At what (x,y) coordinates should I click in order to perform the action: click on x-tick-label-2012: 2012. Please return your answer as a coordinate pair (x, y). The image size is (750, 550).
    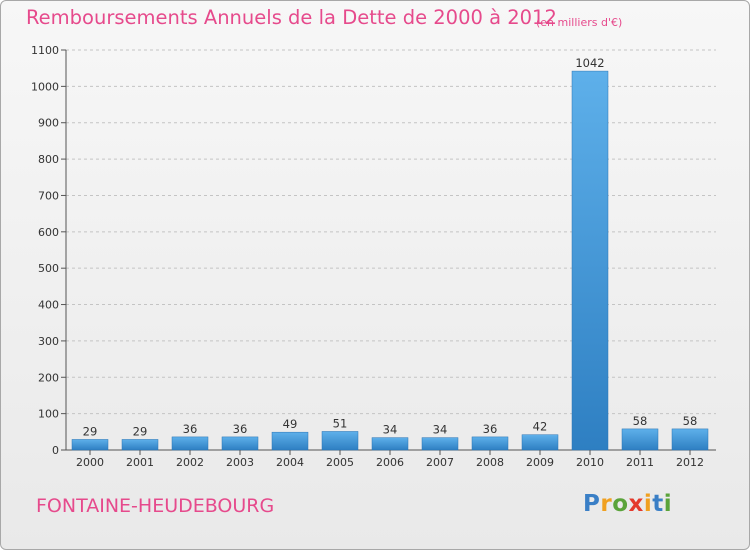
    Looking at the image, I should click on (690, 462).